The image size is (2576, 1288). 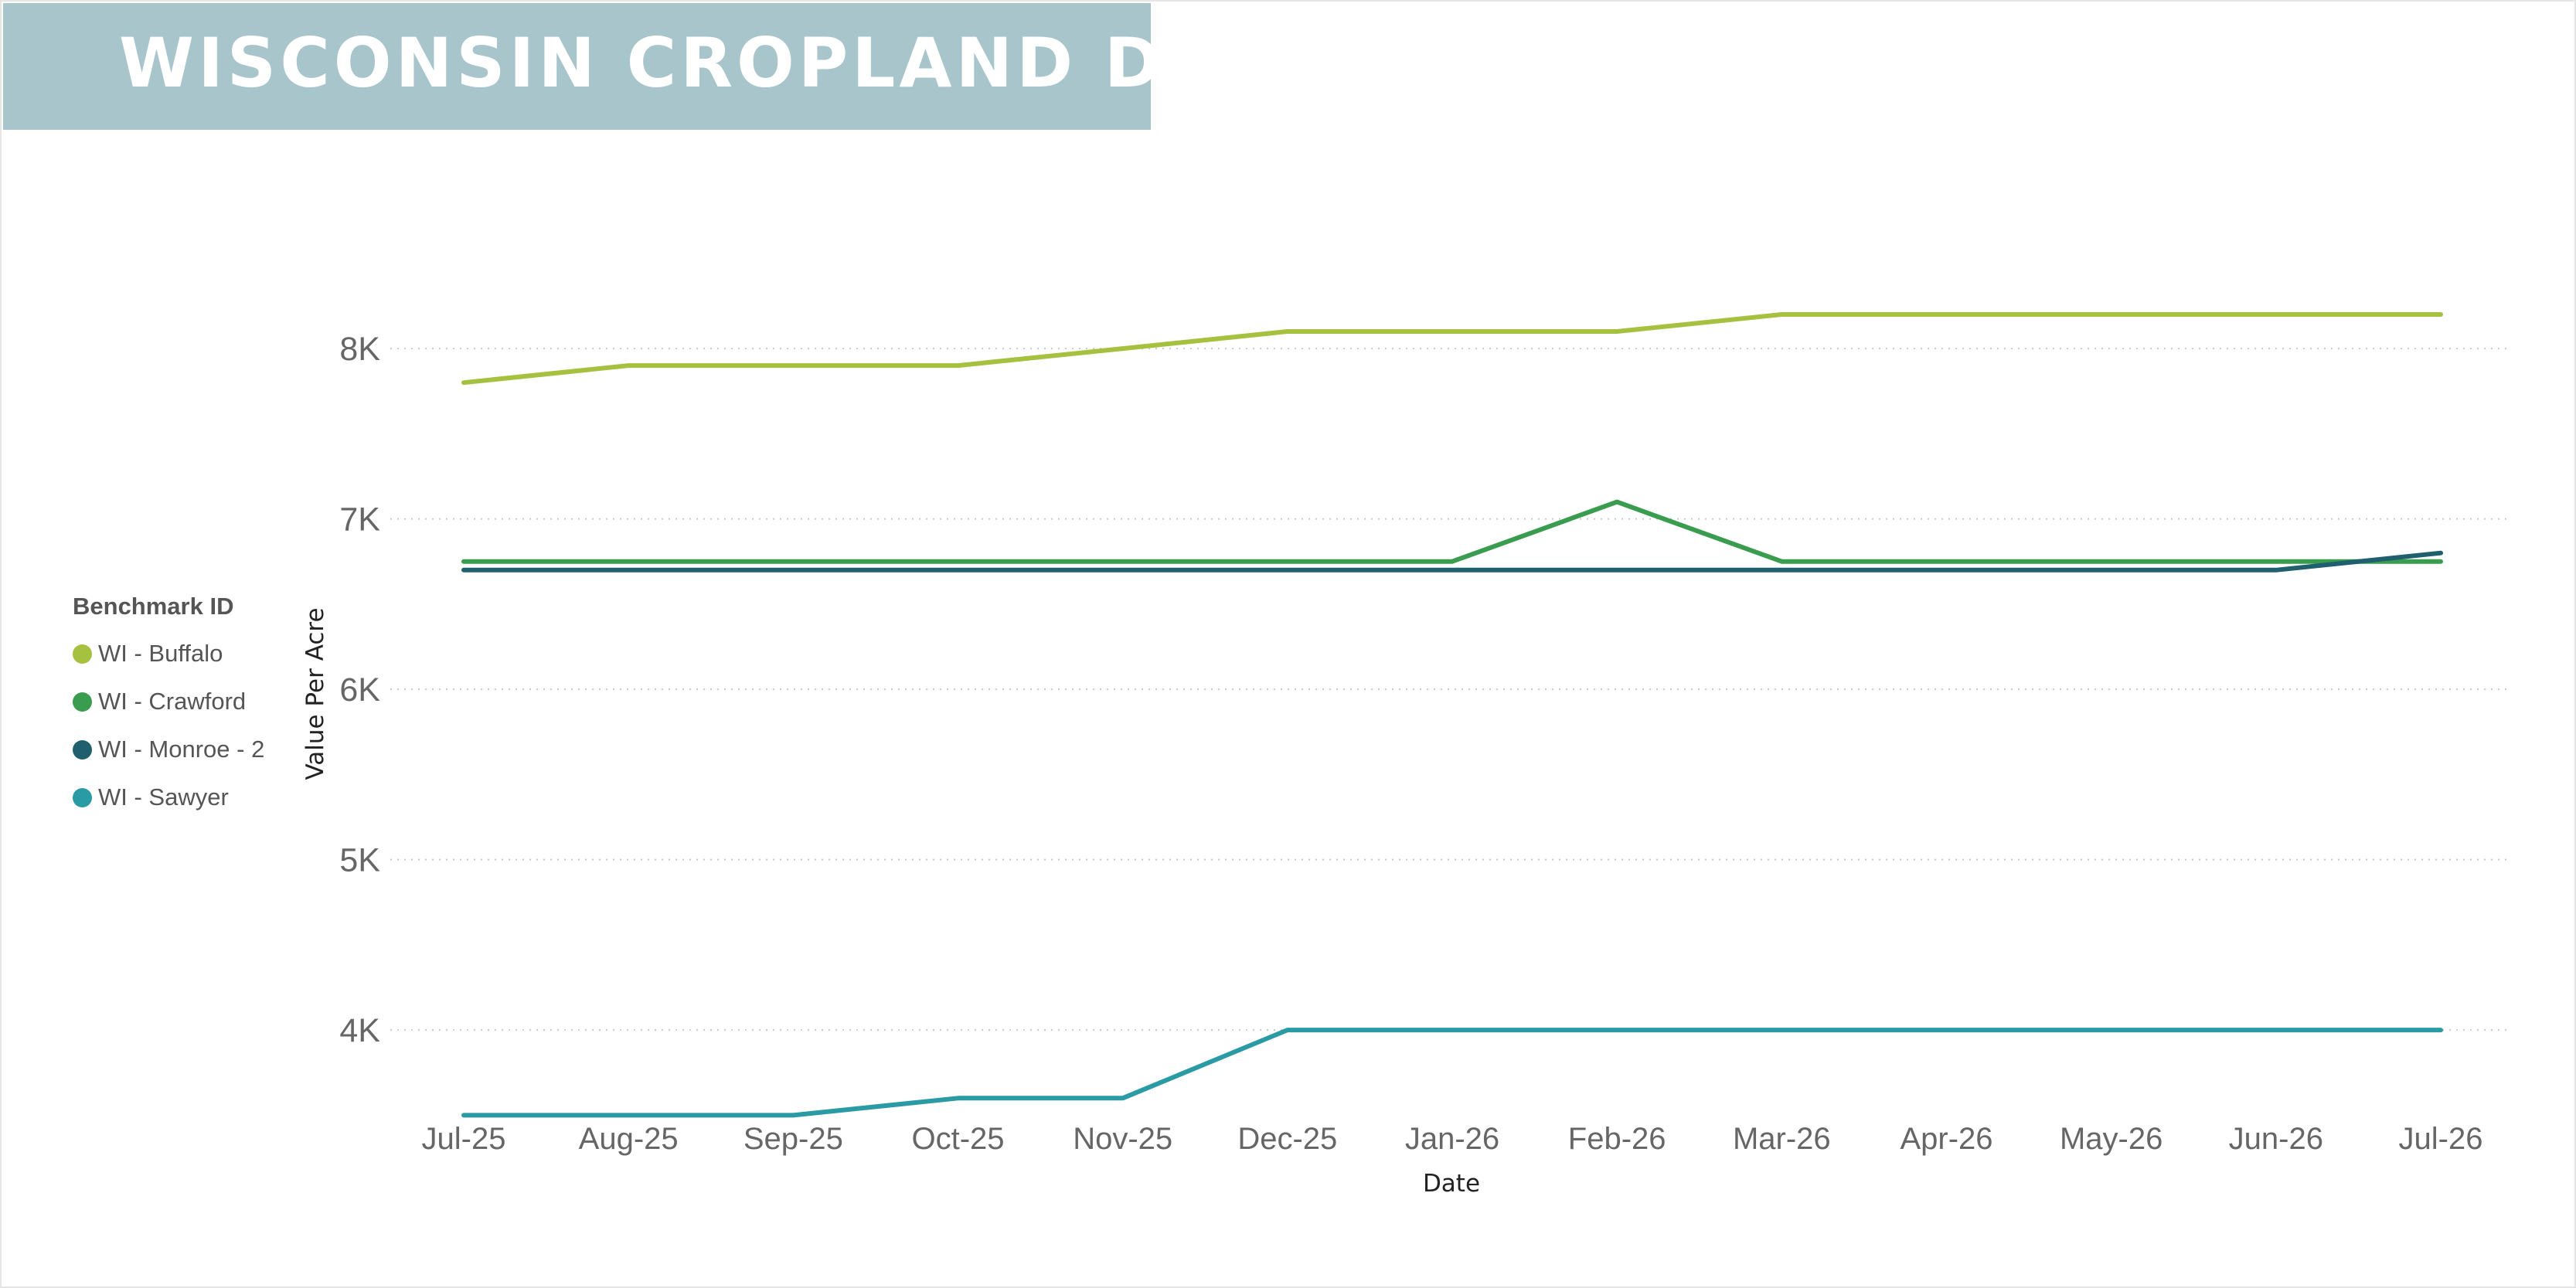 What do you see at coordinates (2441, 1139) in the screenshot?
I see `x-tick-label: Jul-26` at bounding box center [2441, 1139].